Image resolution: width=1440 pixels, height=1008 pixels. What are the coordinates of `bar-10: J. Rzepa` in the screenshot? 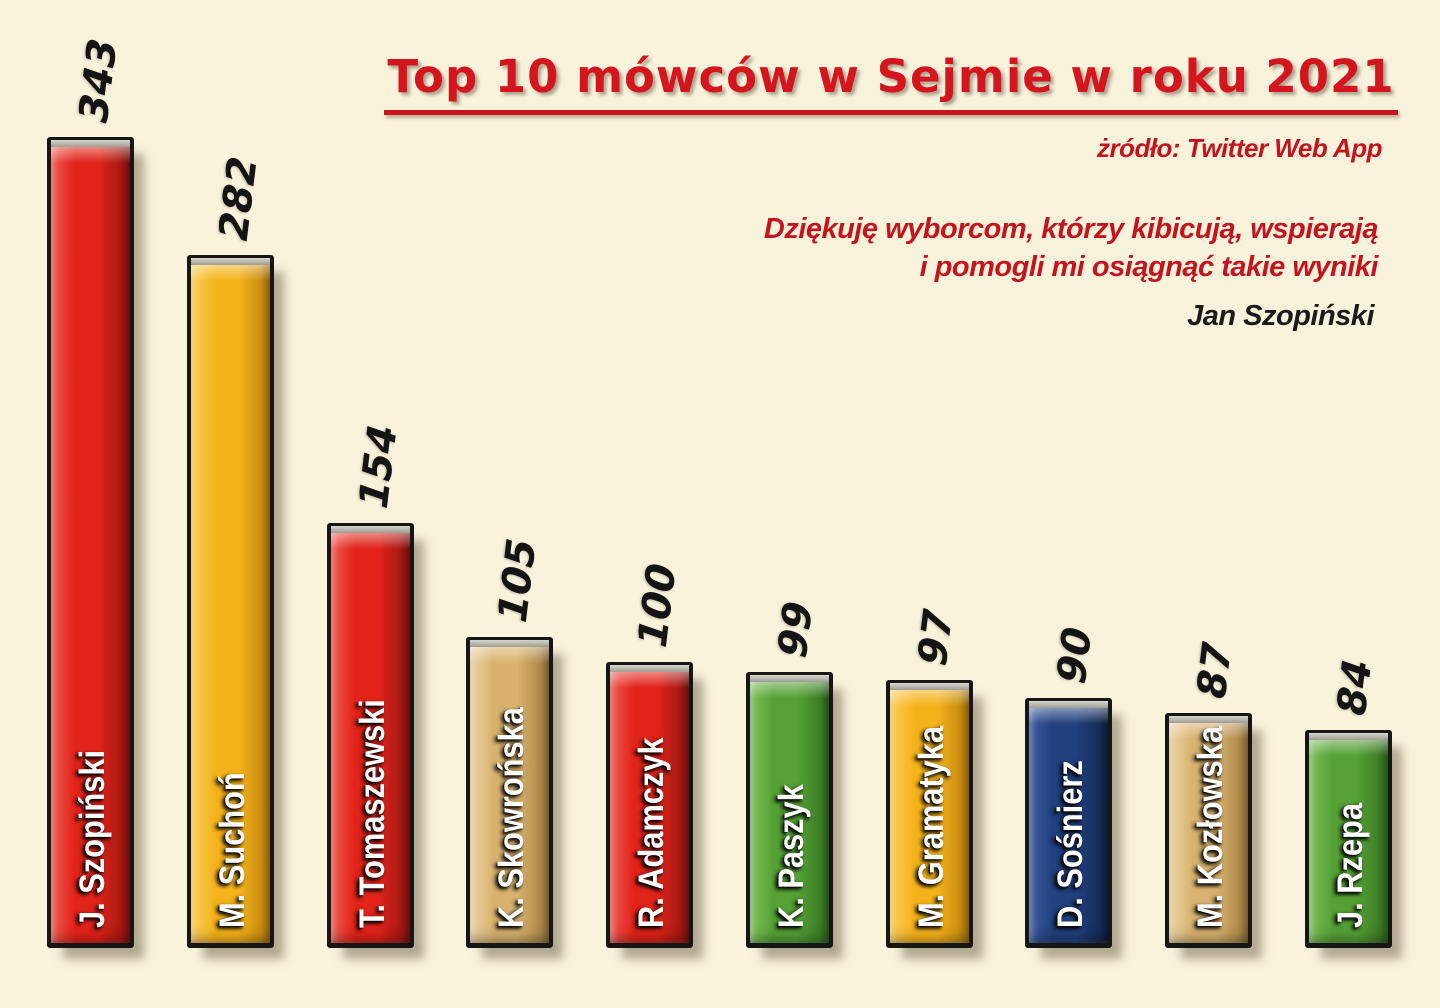 It's located at (1348, 839).